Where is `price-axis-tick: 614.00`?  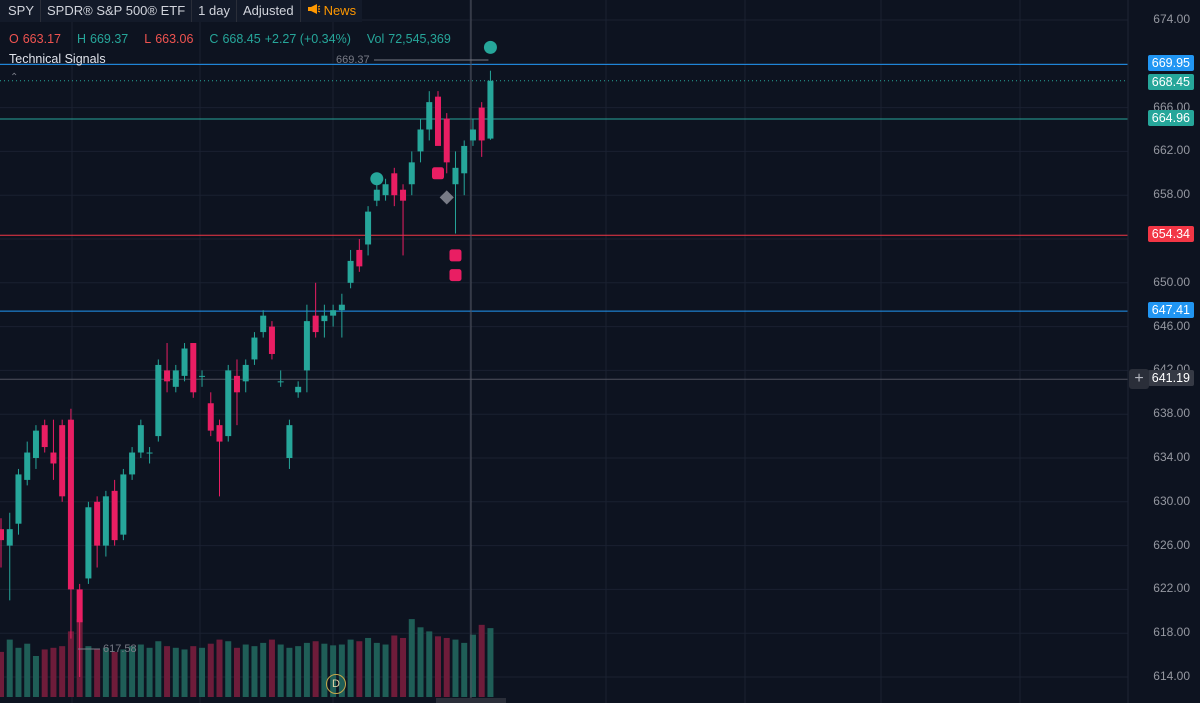 price-axis-tick: 614.00 is located at coordinates (1171, 676).